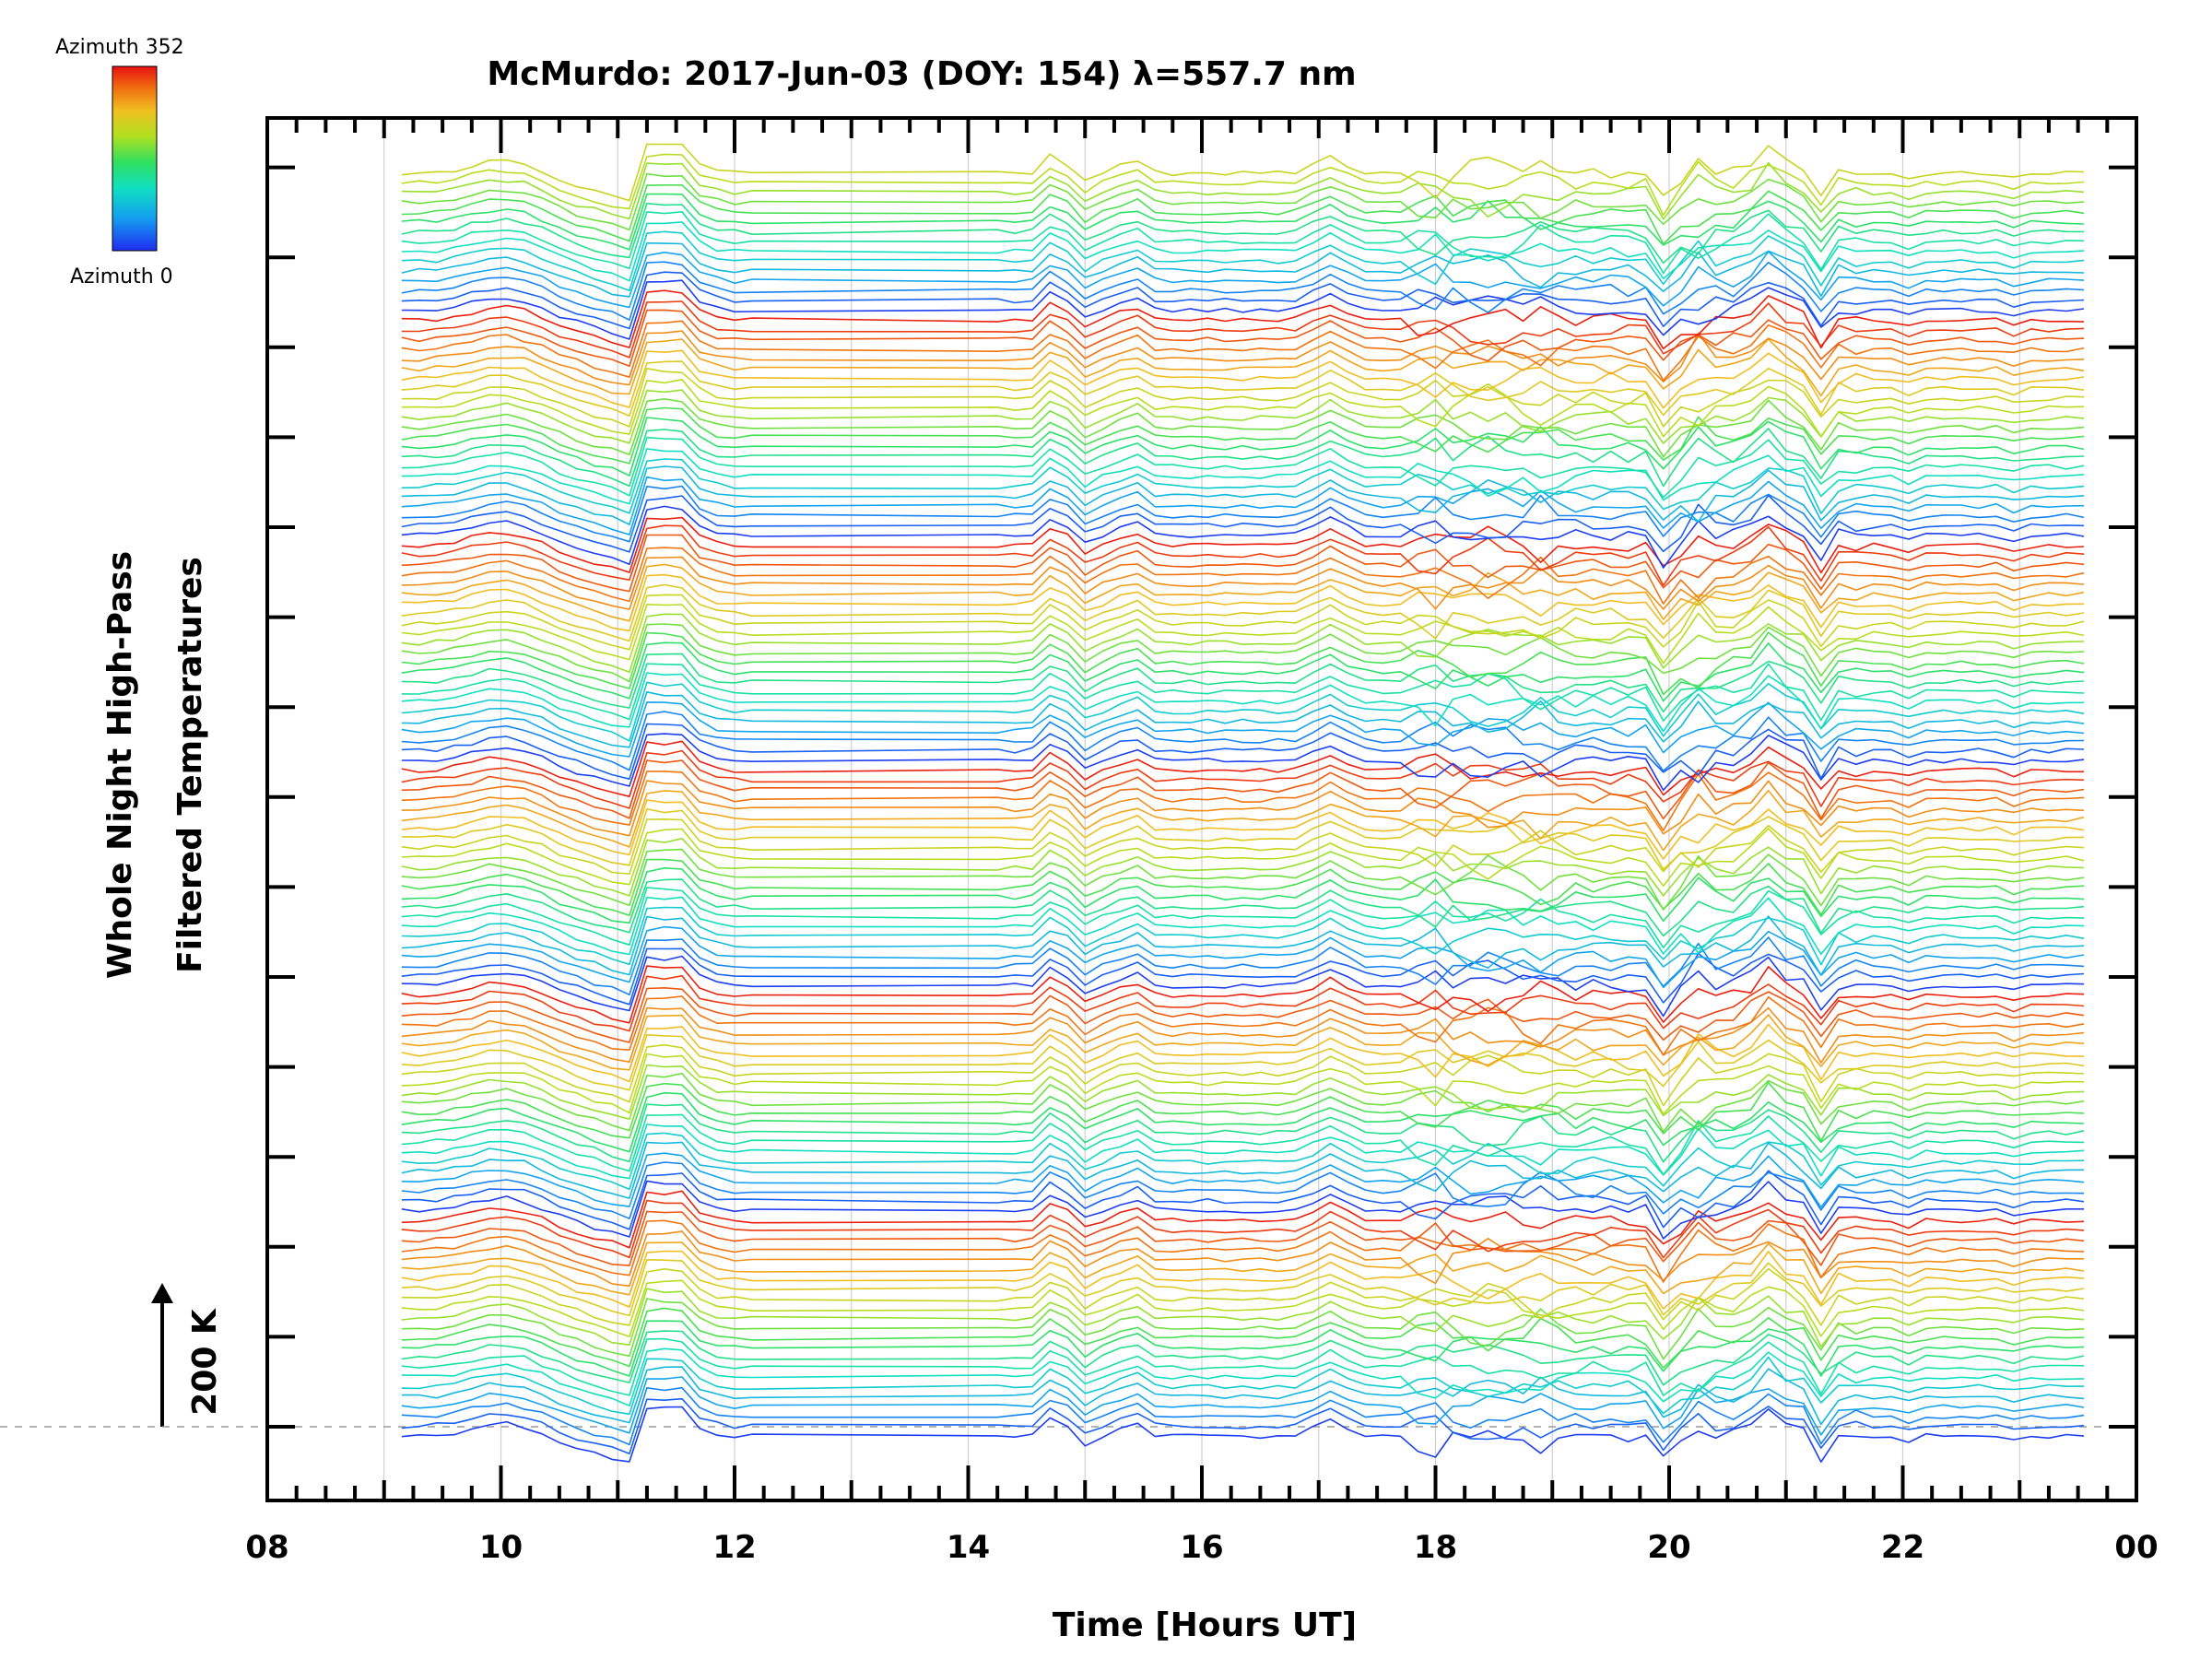  Describe the element at coordinates (1902, 1547) in the screenshot. I see `x-tick-label-22: 22` at that location.